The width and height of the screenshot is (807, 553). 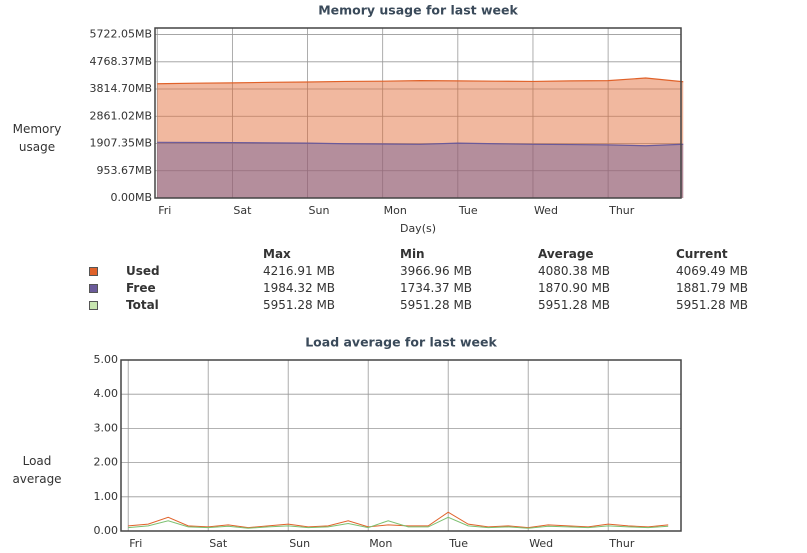 I want to click on y-tick-label: 0.00MB, so click(x=131, y=197).